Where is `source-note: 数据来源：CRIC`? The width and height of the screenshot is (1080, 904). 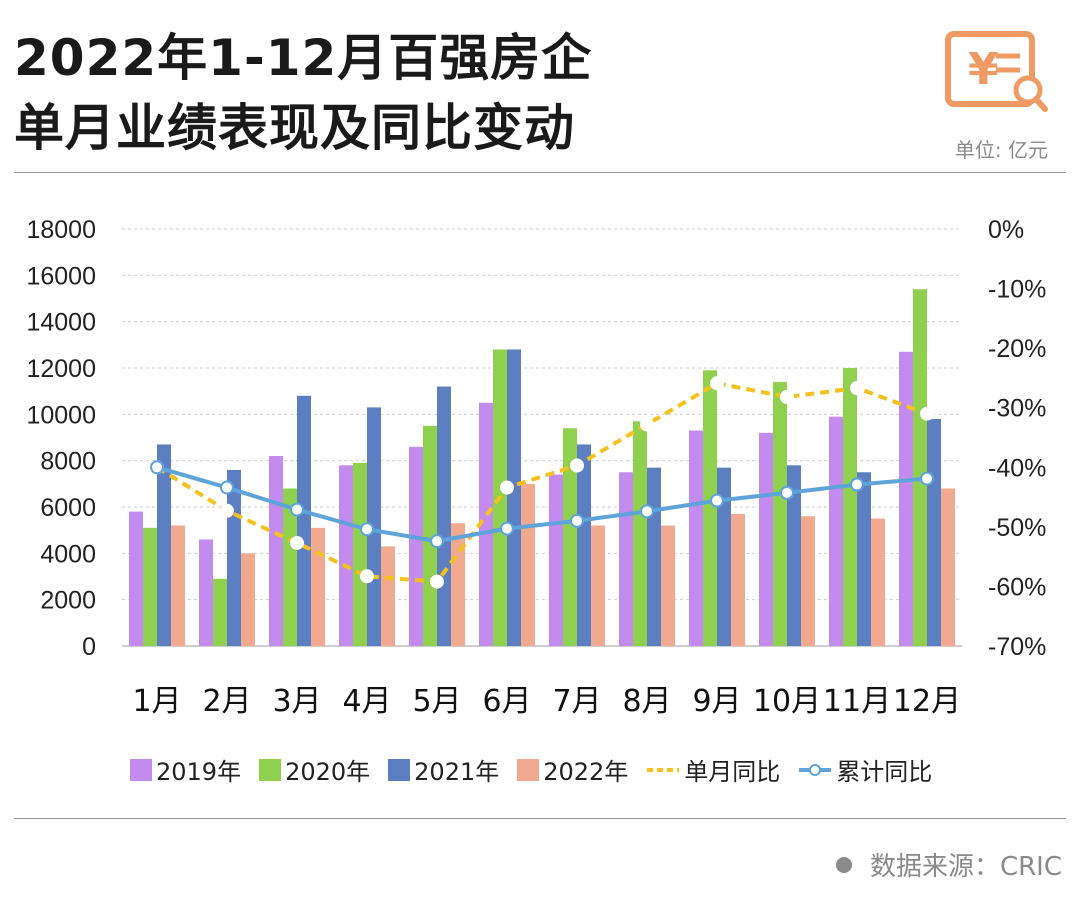
source-note: 数据来源：CRIC is located at coordinates (948, 864).